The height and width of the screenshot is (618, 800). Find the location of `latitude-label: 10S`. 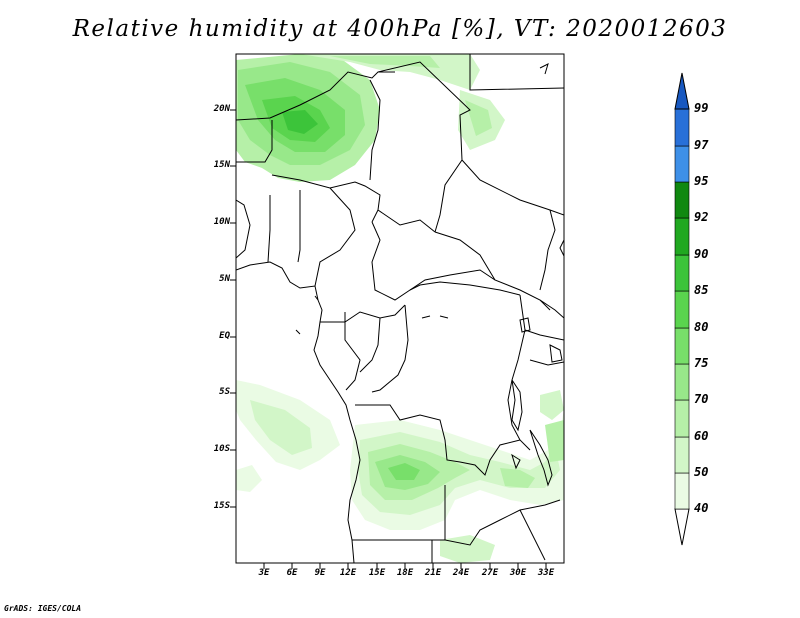

latitude-label: 10S is located at coordinates (221, 449).